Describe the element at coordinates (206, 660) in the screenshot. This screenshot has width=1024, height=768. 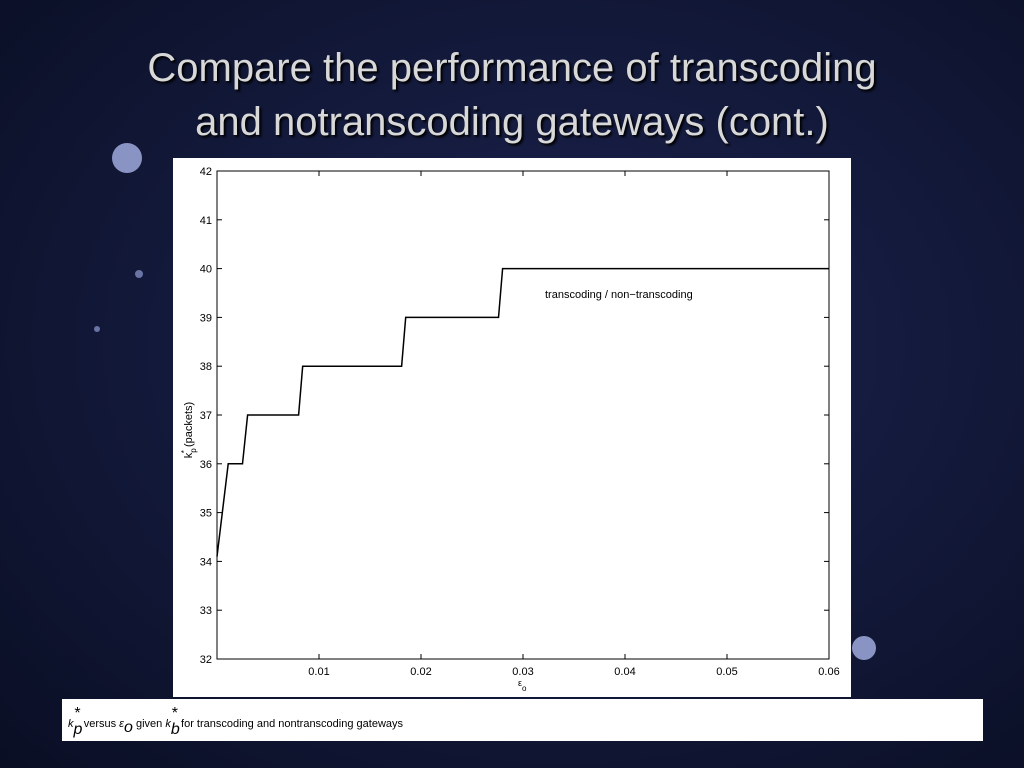
I see `y-tick-label: 32` at that location.